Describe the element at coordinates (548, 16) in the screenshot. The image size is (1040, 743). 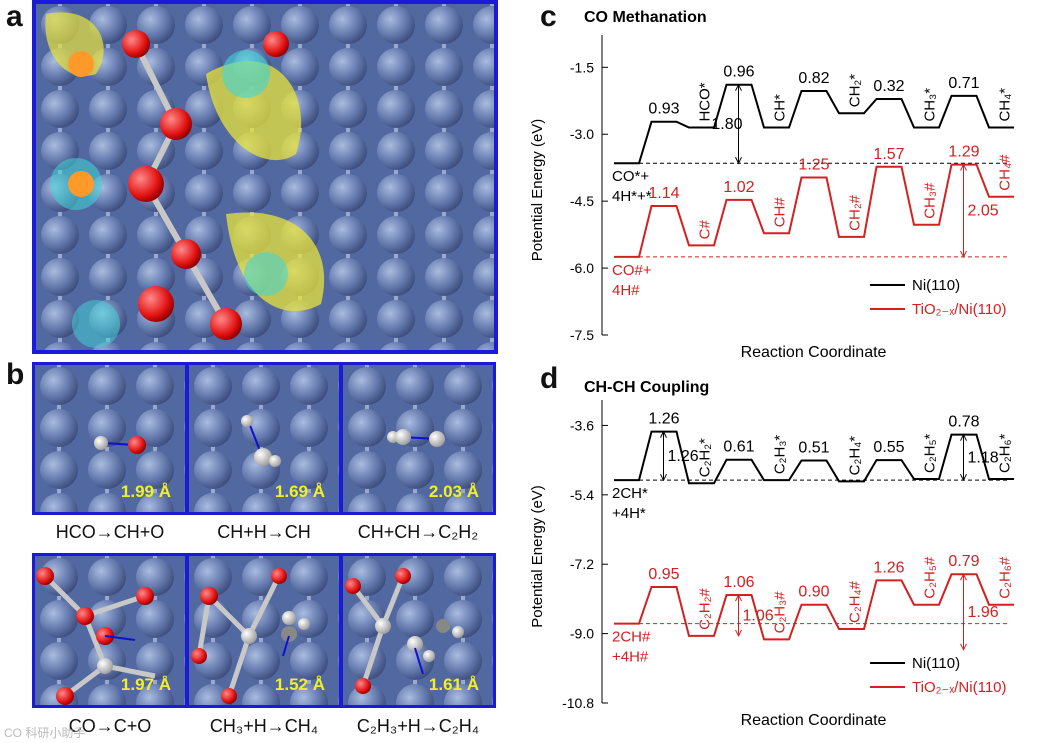
I see `panel-label-c: c` at that location.